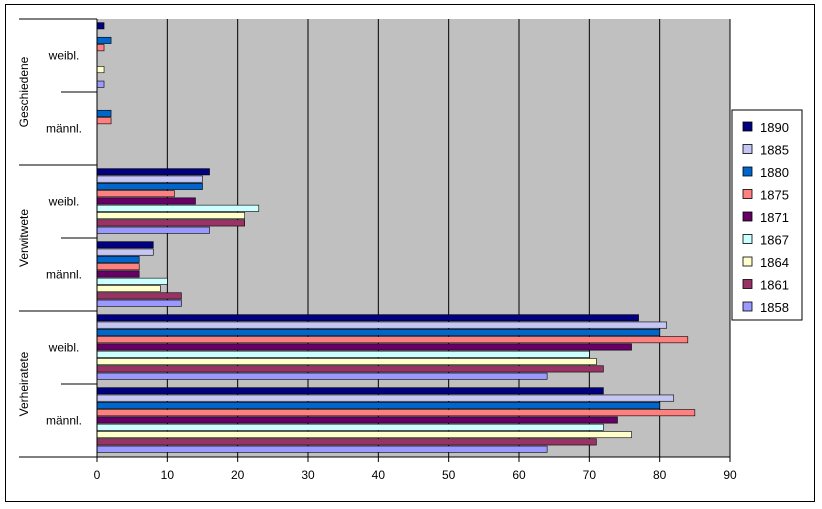 Image resolution: width=822 pixels, height=509 pixels. Describe the element at coordinates (170, 216) in the screenshot. I see `bar-1864-Verwitwete-weibl.` at that location.